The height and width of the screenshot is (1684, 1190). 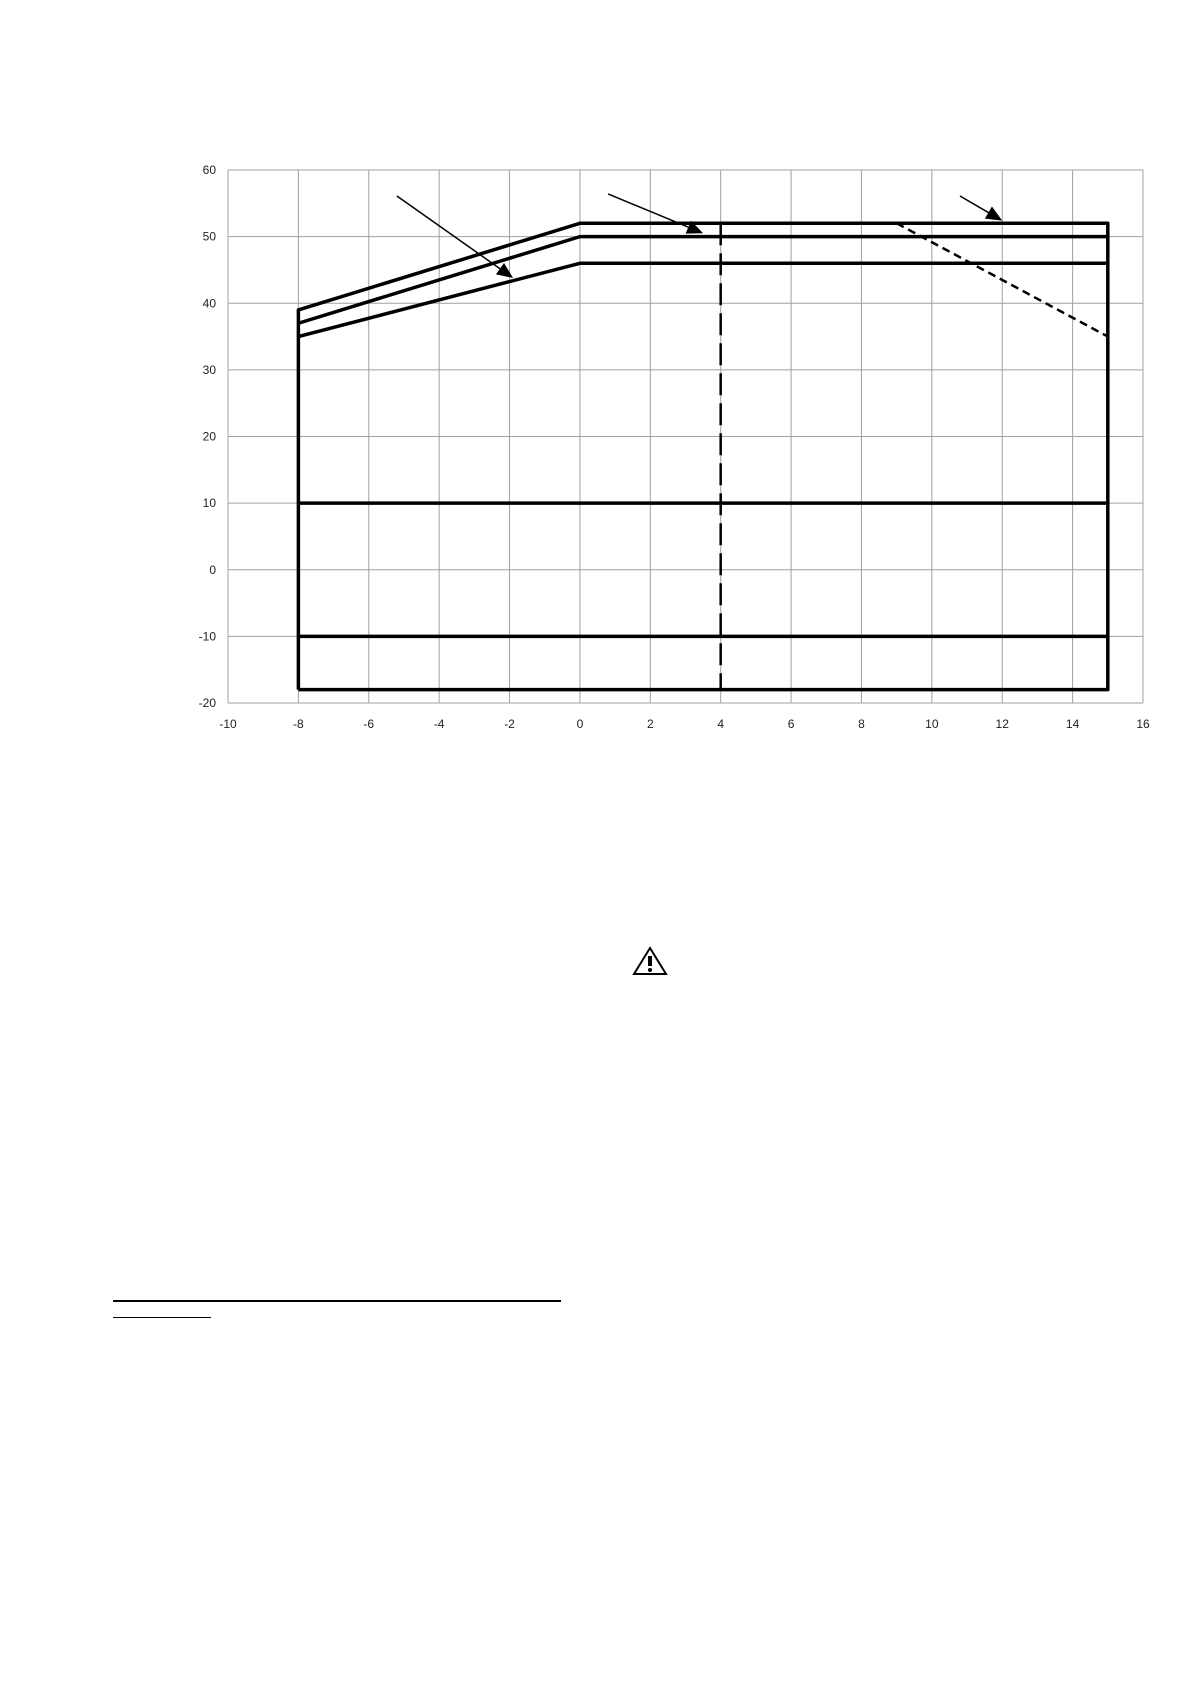 I want to click on x-tick-label: 12, so click(x=1003, y=724).